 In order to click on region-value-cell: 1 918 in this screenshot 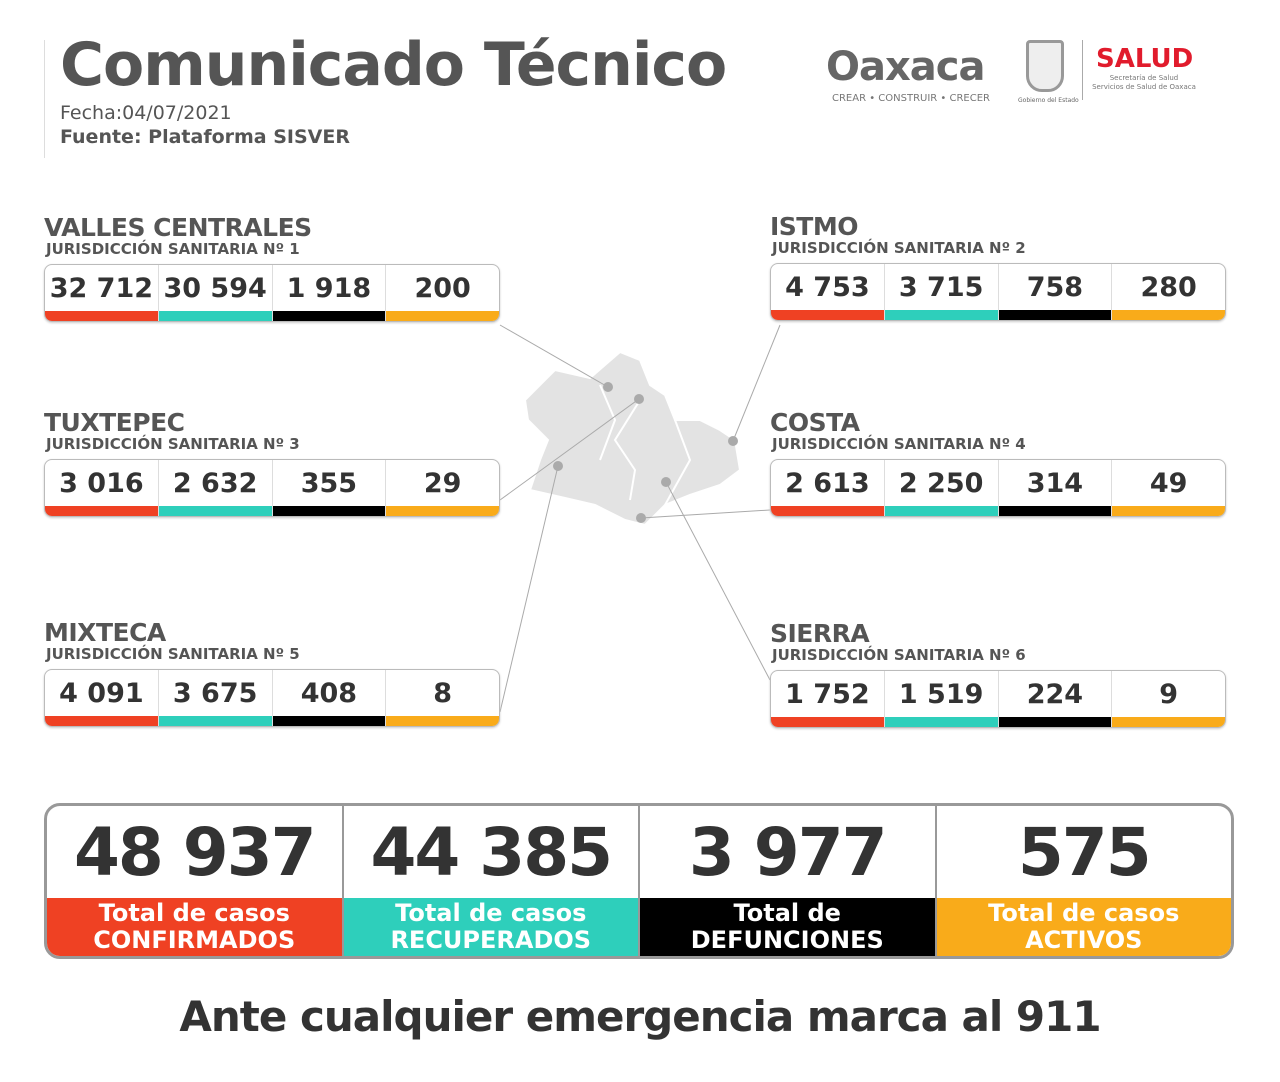, I will do `click(329, 293)`.